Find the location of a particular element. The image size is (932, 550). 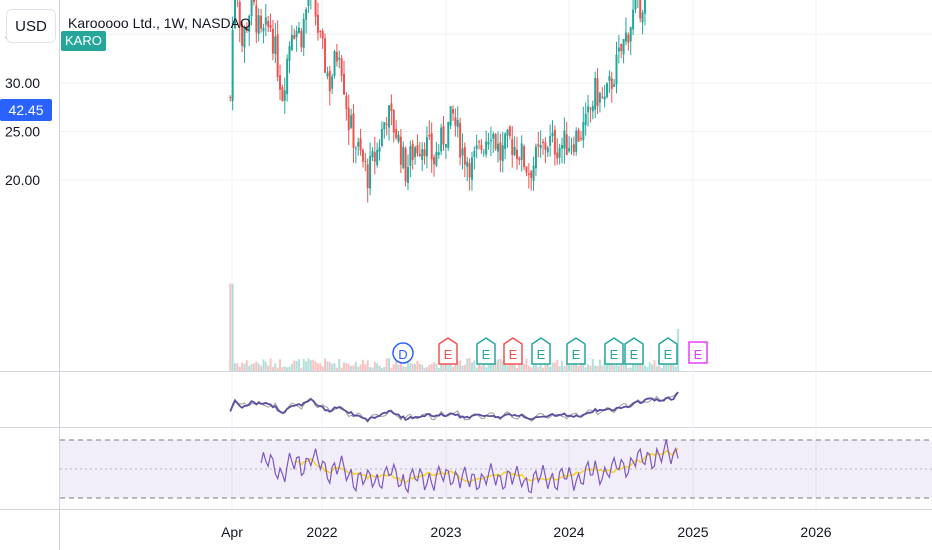

x-tick-label: 2022 is located at coordinates (321, 532).